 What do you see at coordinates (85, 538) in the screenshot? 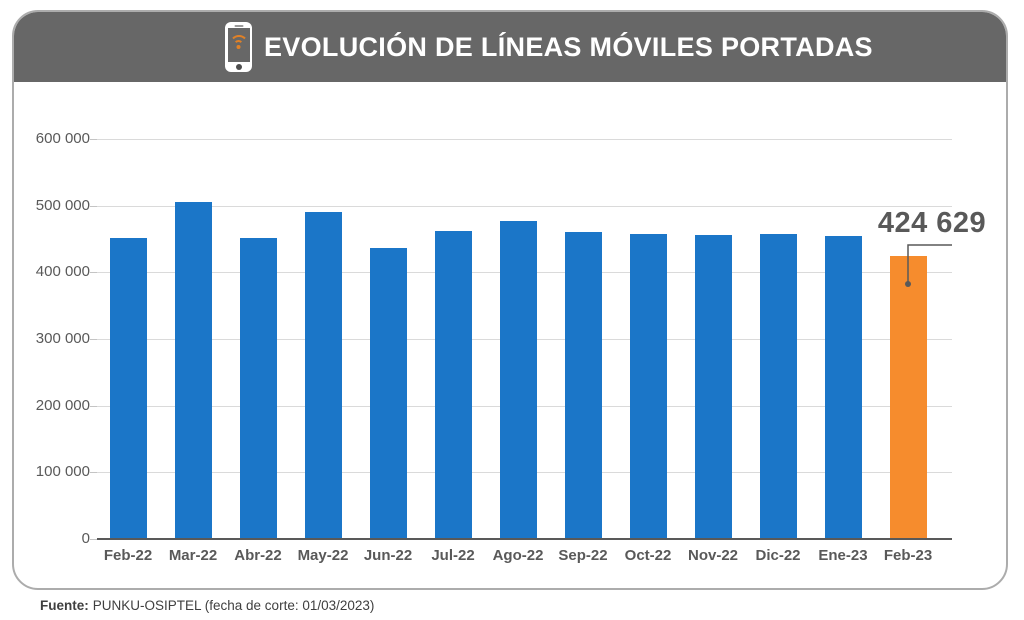
I see `y-axis-label: 0` at bounding box center [85, 538].